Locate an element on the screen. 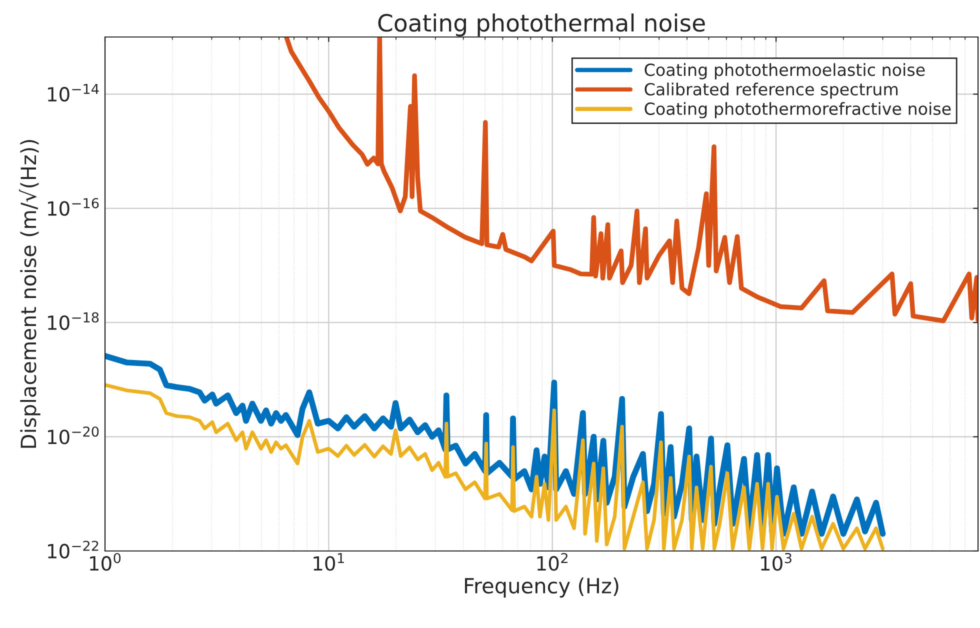 This screenshot has width=980, height=628. x-axis-title: Frequency (Hz) is located at coordinates (541, 587).